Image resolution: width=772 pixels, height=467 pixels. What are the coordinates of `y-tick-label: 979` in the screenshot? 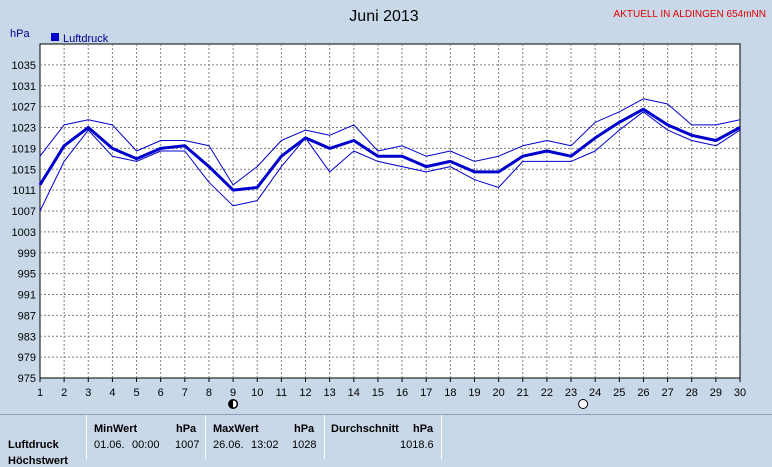 It's located at (27, 358).